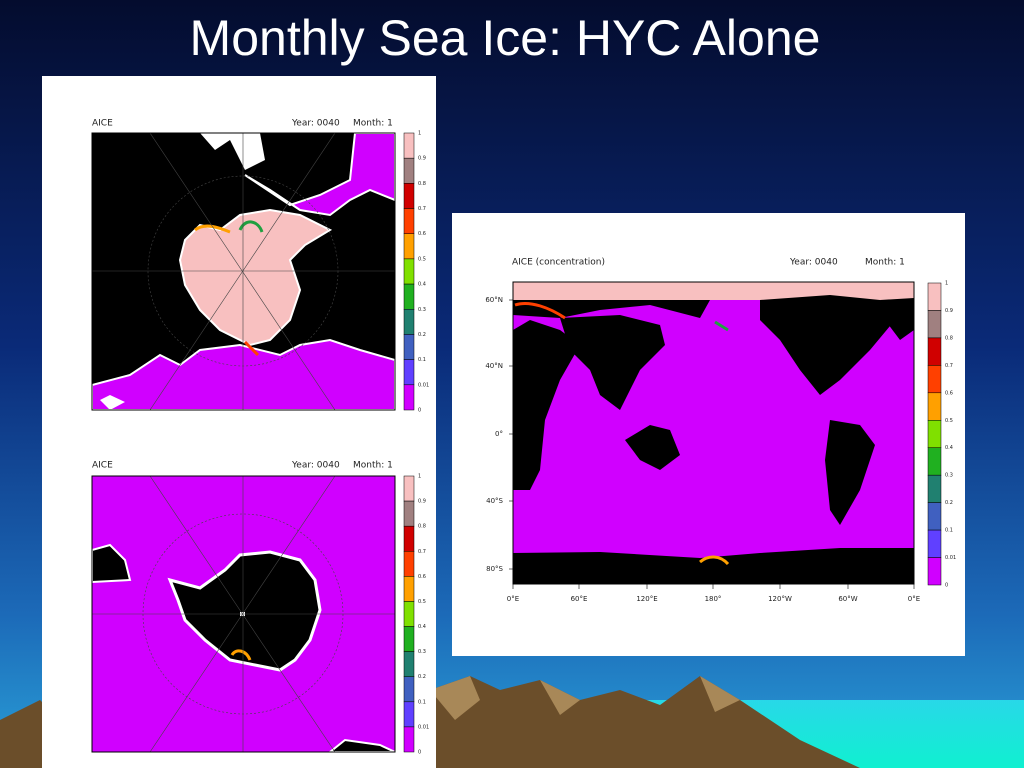 This screenshot has width=1024, height=768. Describe the element at coordinates (494, 366) in the screenshot. I see `latitude-label: 40°N` at that location.